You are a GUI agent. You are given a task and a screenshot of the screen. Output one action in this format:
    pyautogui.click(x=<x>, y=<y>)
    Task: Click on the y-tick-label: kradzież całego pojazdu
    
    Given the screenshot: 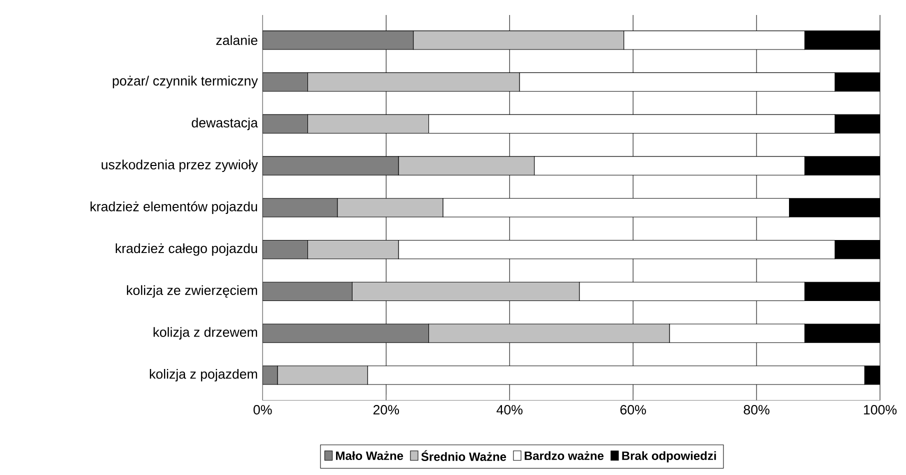 What is the action you would take?
    pyautogui.click(x=187, y=249)
    